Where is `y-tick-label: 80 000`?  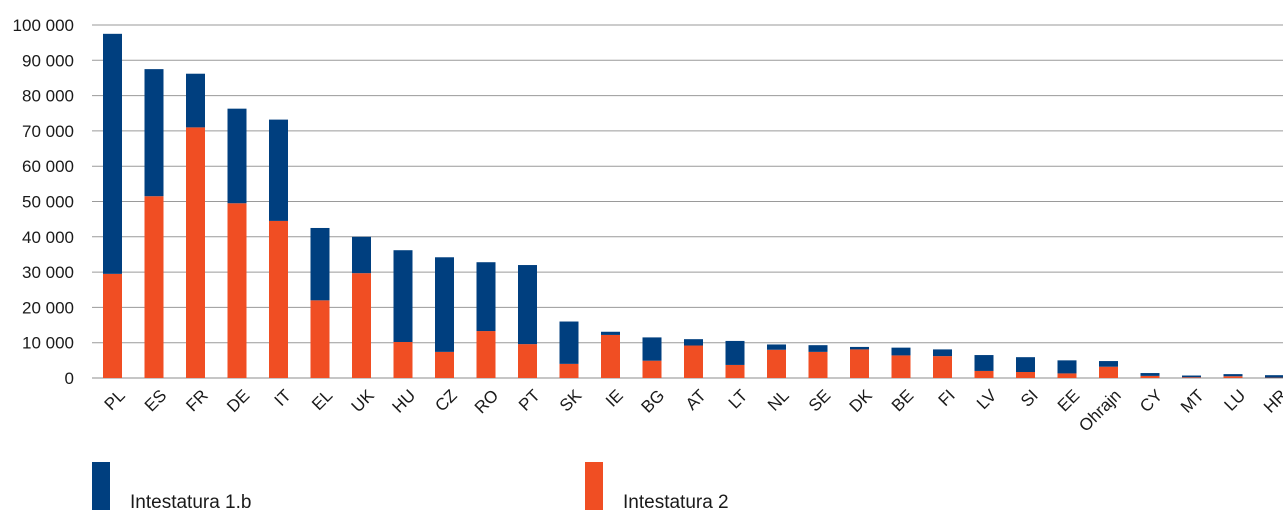 y-tick-label: 80 000 is located at coordinates (48, 96).